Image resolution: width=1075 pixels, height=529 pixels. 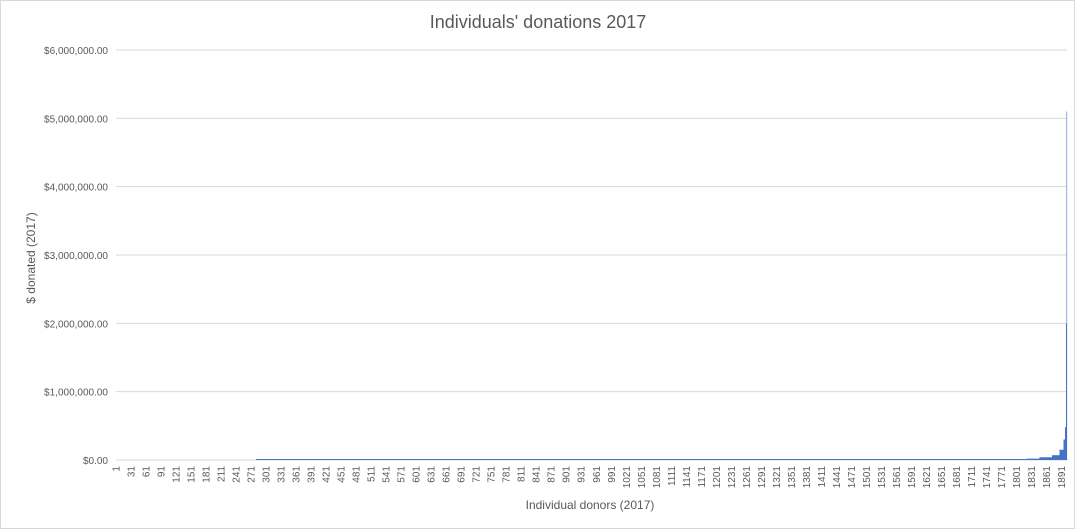 What do you see at coordinates (852, 477) in the screenshot?
I see `x-tick-label: 1471` at bounding box center [852, 477].